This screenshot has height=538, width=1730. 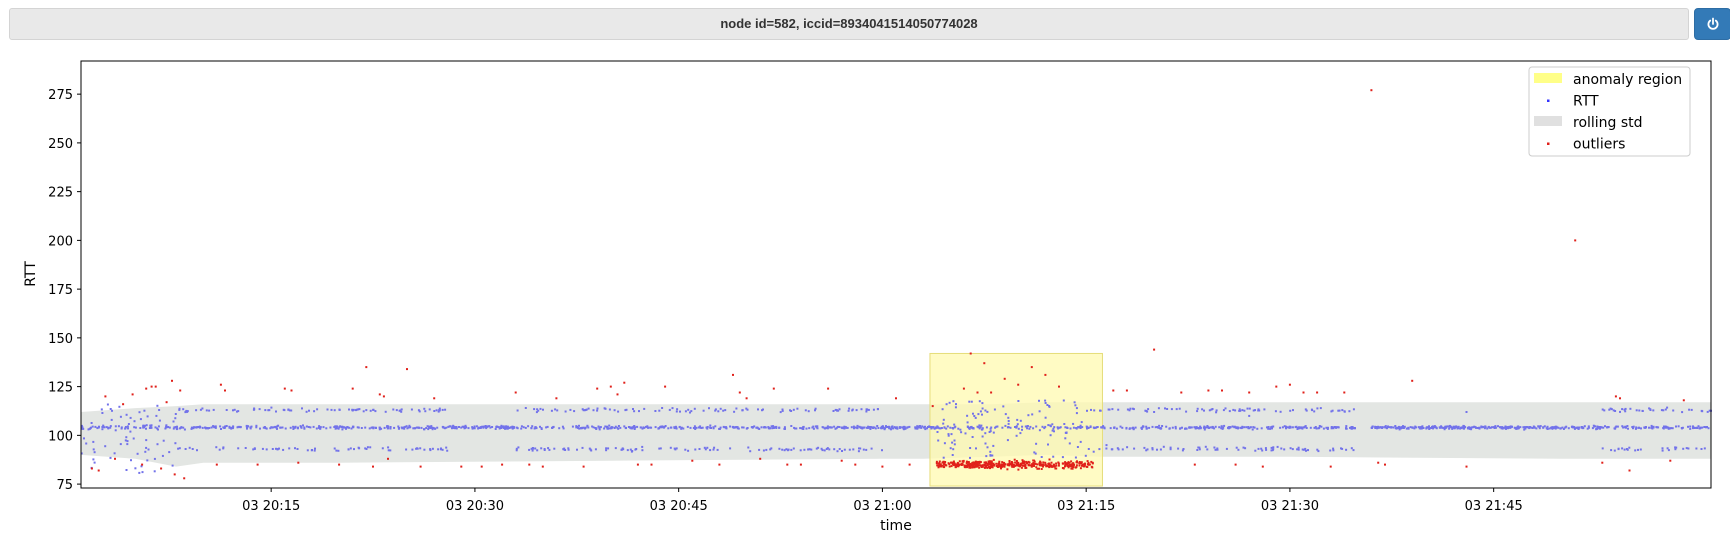 I want to click on x-tick-label: 03 21:45, so click(x=1494, y=506).